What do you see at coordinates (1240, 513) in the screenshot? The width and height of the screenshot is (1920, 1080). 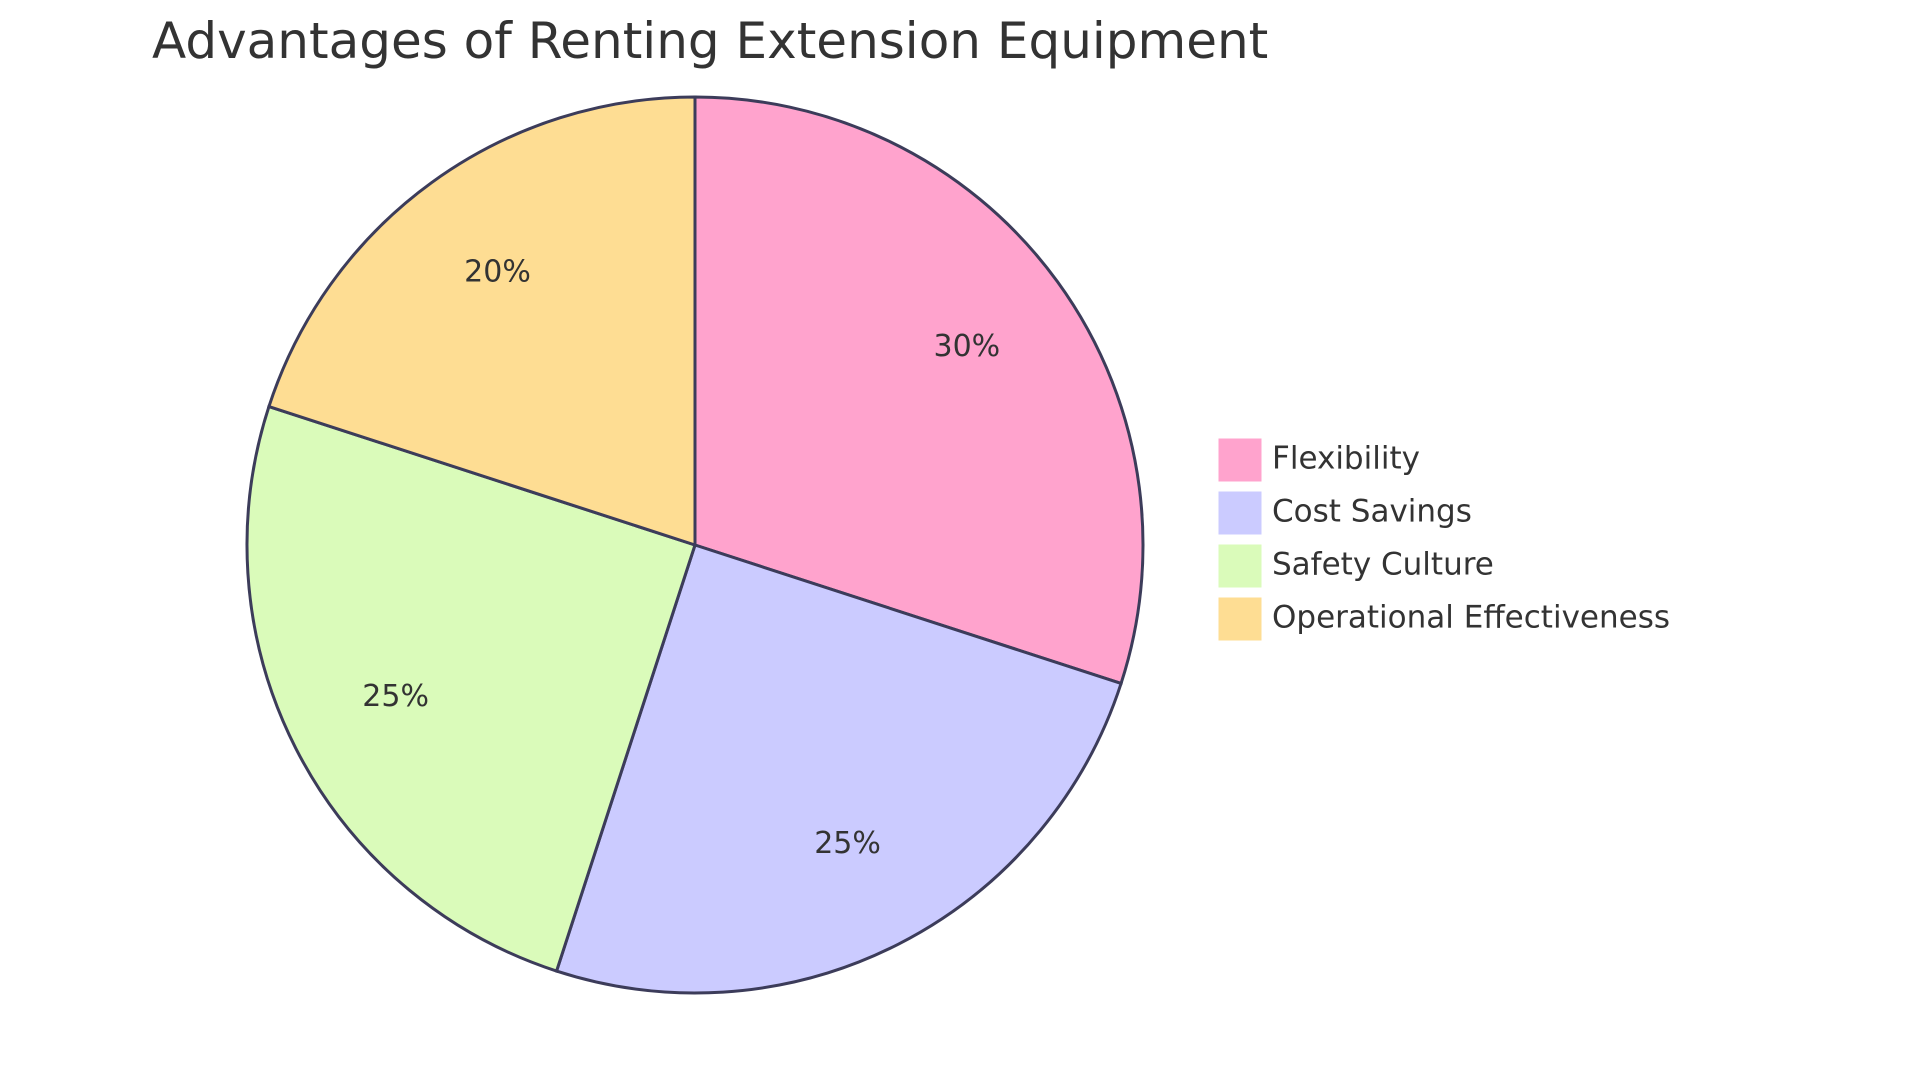 I see `legend-swatch-cost-savings` at bounding box center [1240, 513].